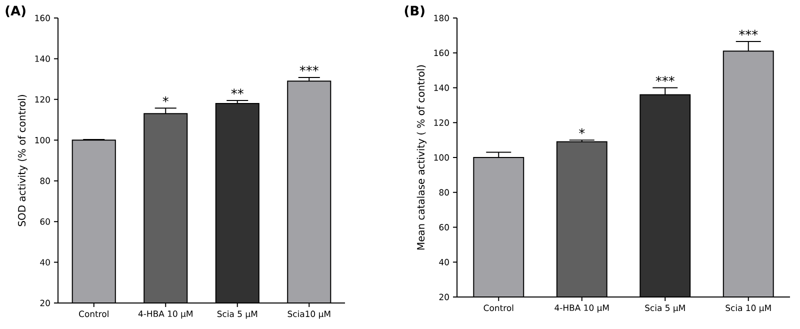  What do you see at coordinates (309, 314) in the screenshot?
I see `x-tick-label: Scia10 μM` at bounding box center [309, 314].